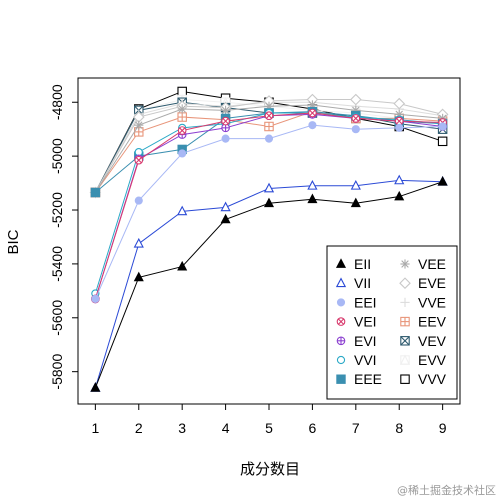 The height and width of the screenshot is (502, 502). I want to click on legend-label-vee: VEE, so click(432, 264).